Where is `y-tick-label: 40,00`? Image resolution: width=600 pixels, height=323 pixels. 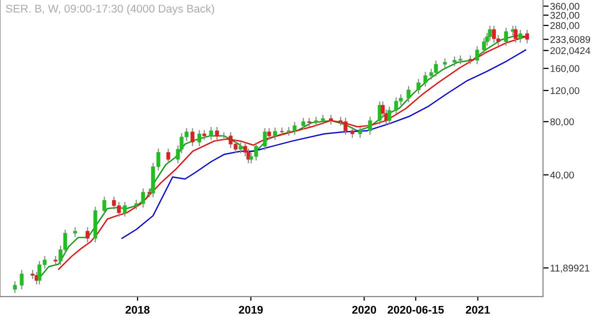
y-tick-label: 40,00 is located at coordinates (562, 176).